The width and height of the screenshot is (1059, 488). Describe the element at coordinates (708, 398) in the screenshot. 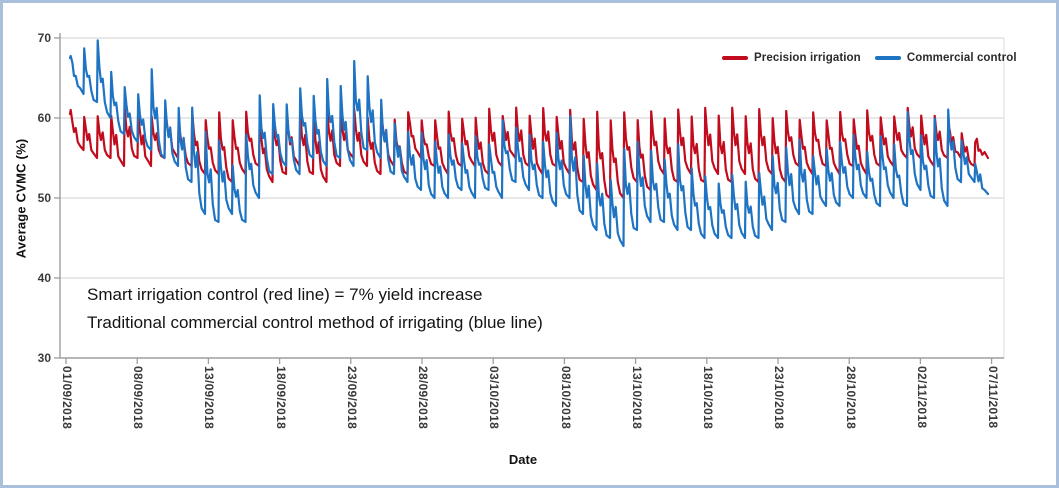

I see `xtick-date-9: 18/10/2018` at that location.